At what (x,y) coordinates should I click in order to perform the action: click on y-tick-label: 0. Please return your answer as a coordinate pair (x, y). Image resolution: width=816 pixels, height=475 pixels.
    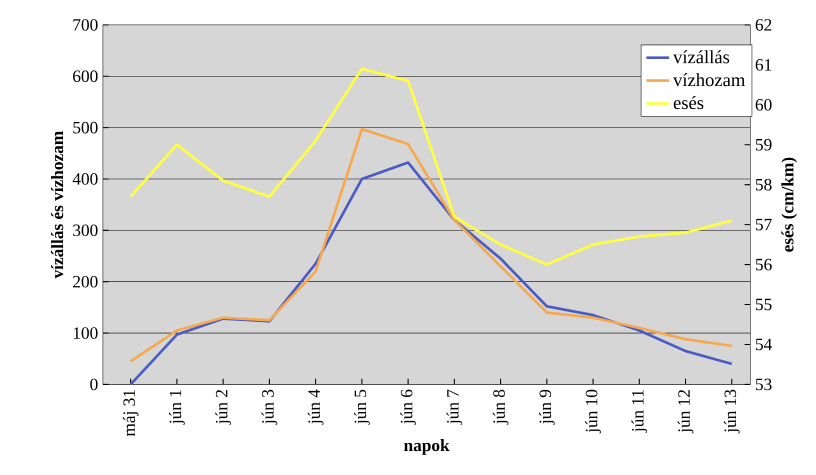
    Looking at the image, I should click on (94, 384).